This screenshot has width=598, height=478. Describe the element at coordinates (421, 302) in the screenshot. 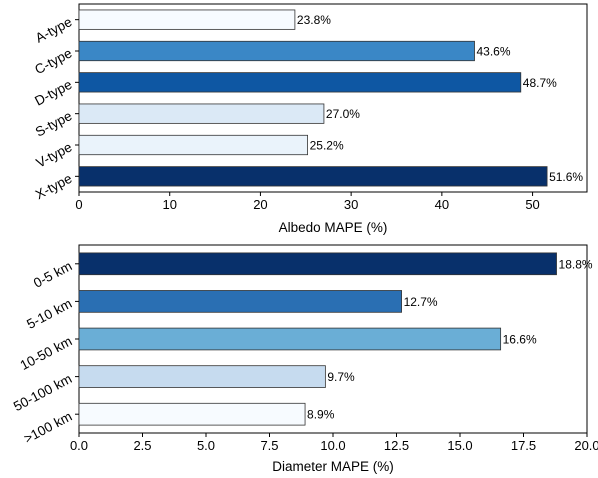

I see `diameter-data-label-1: 12.7%` at that location.